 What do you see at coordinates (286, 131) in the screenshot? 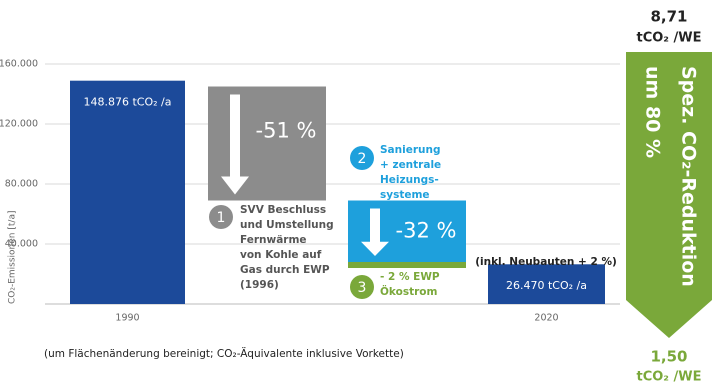
I see `step-label: -51 %` at bounding box center [286, 131].